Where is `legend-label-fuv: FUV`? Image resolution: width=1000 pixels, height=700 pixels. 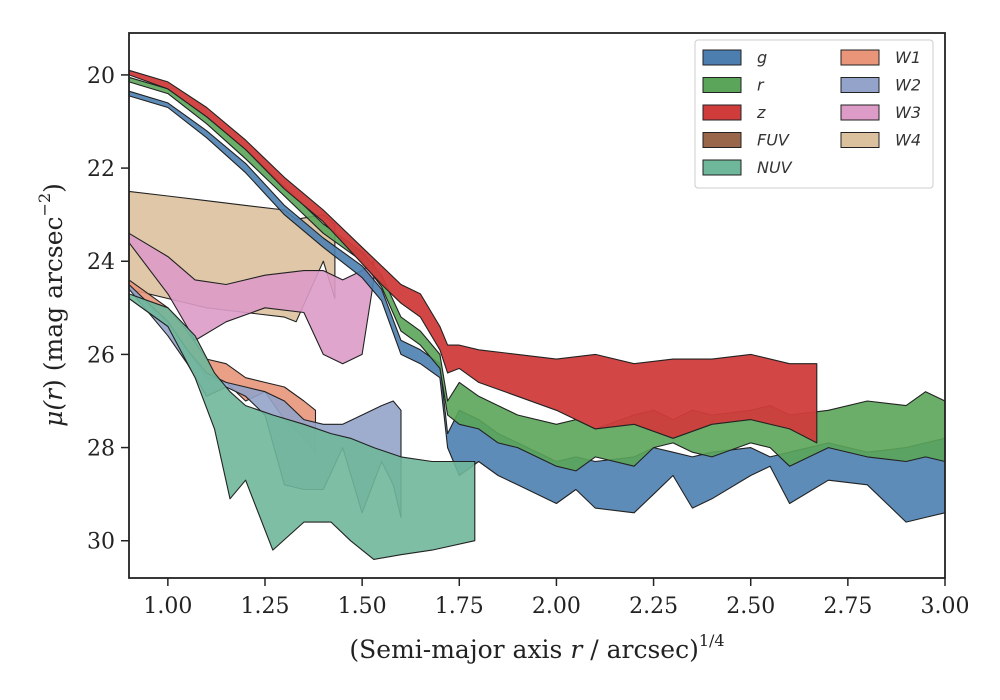
legend-label-fuv: FUV is located at coordinates (773, 140).